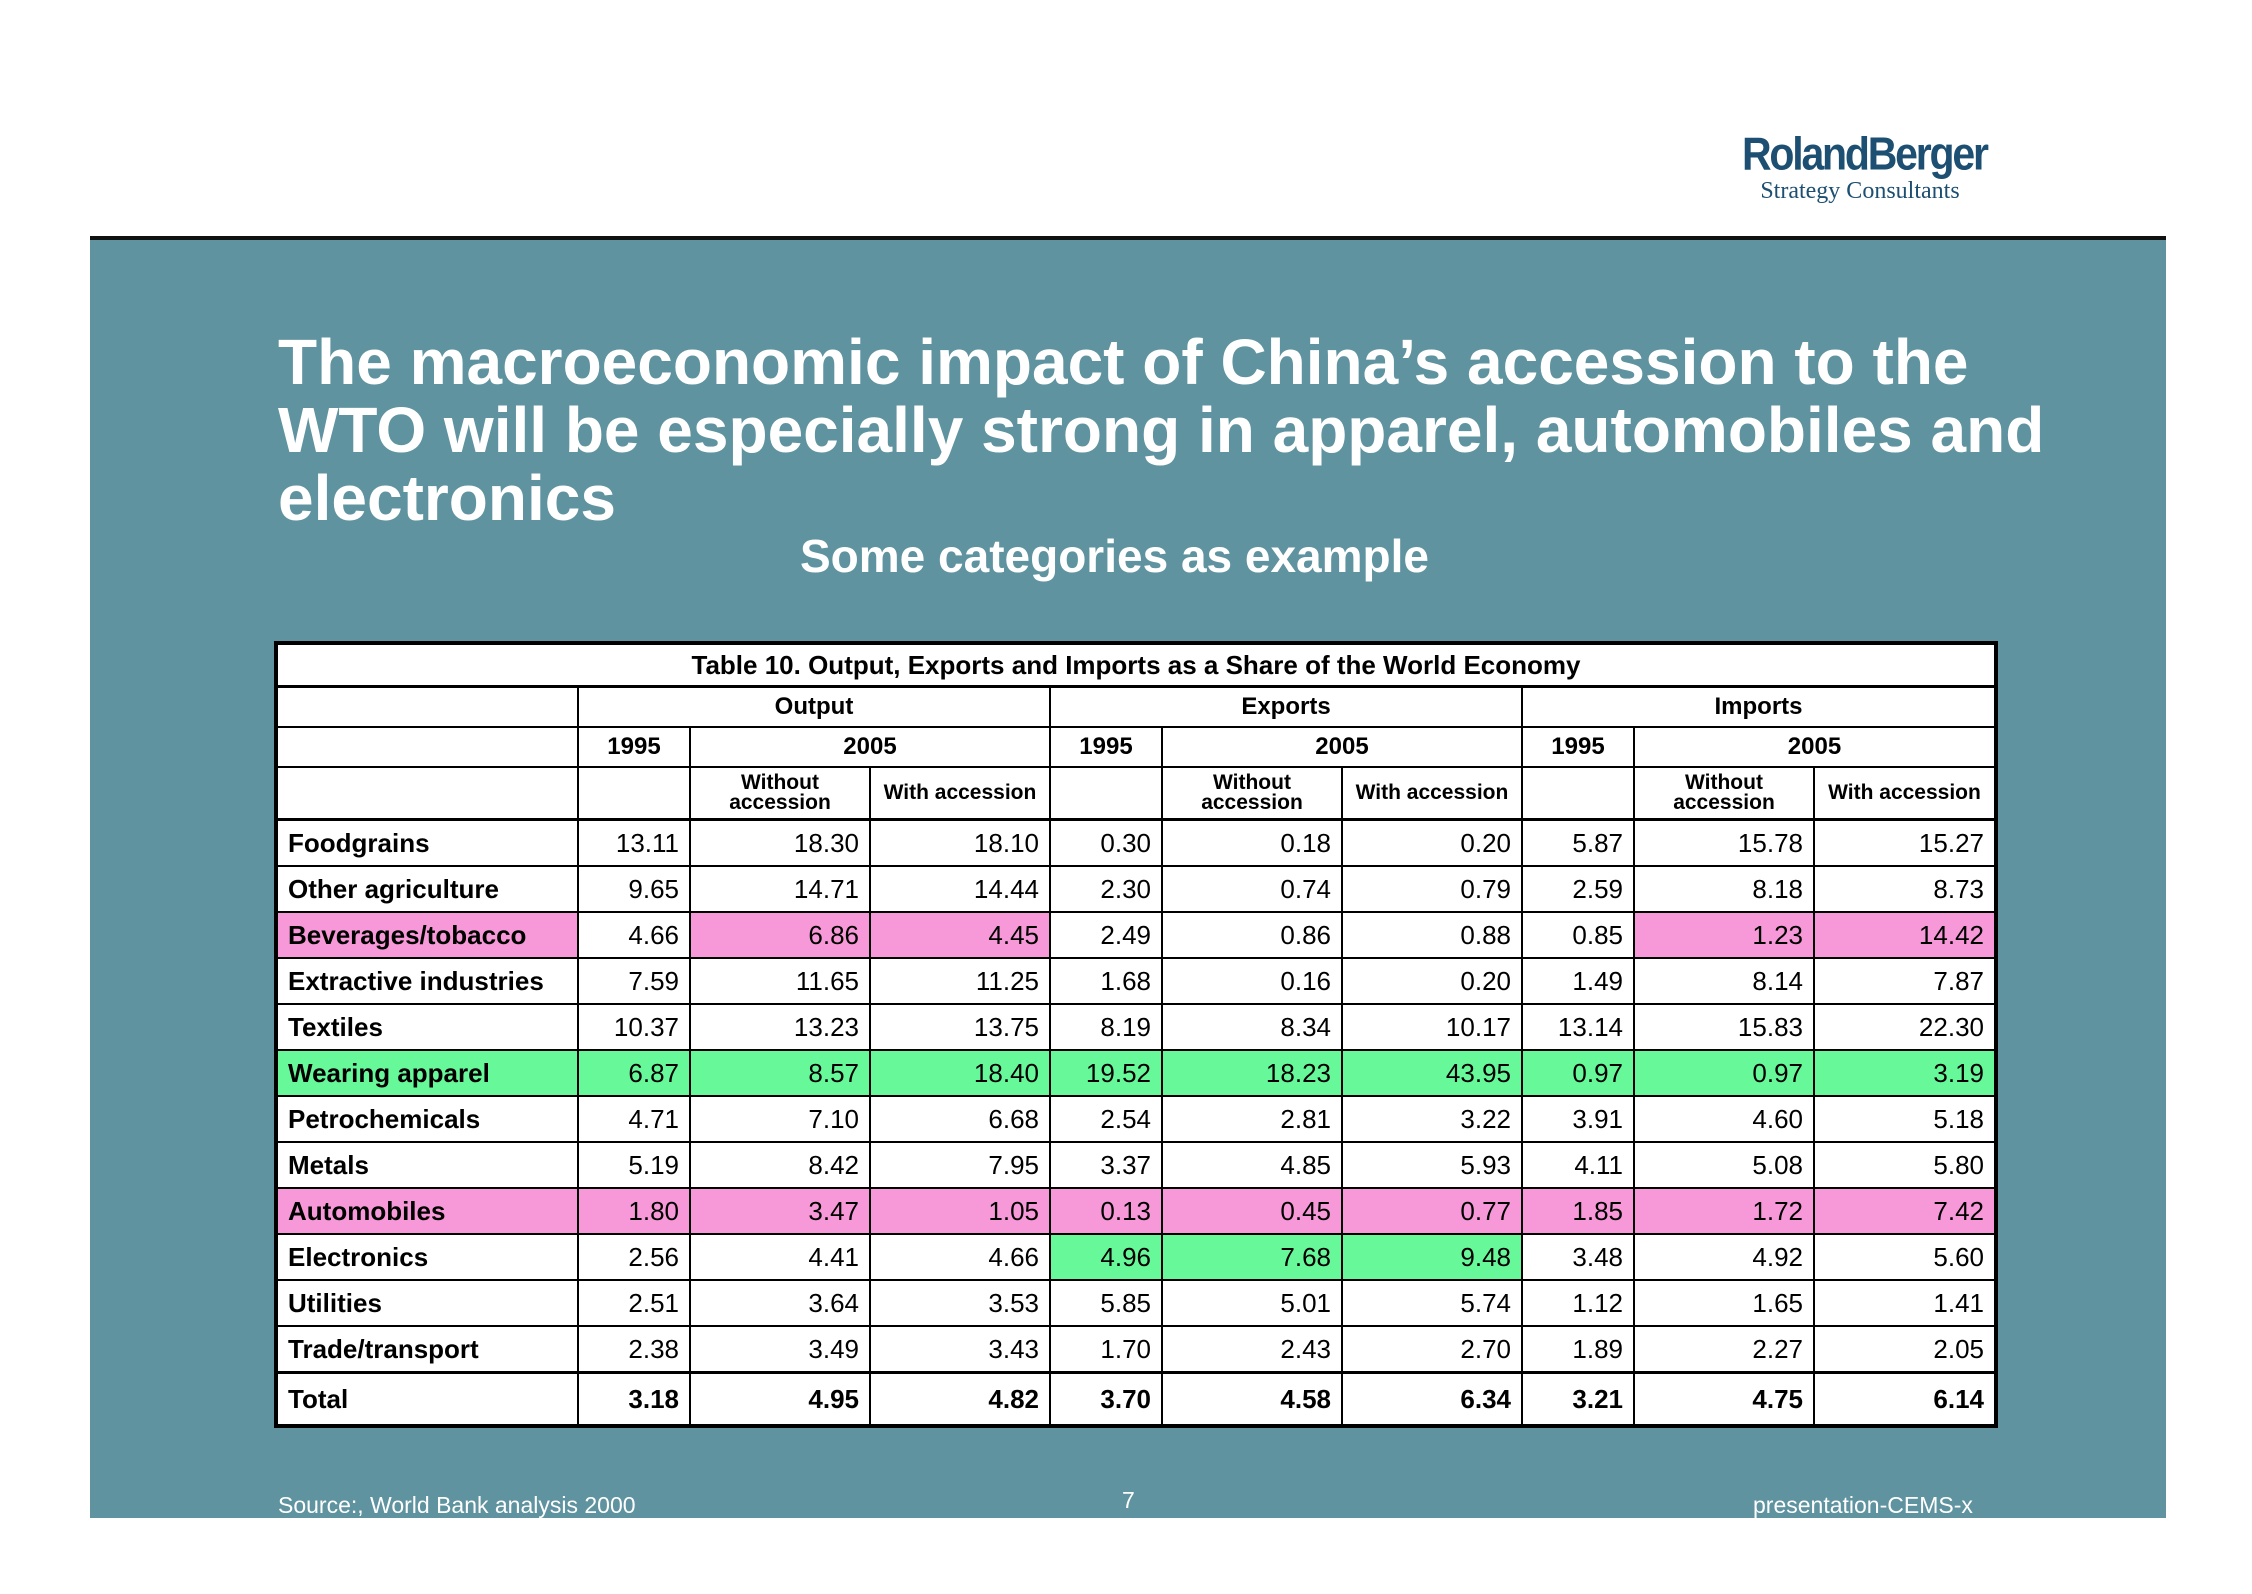 The width and height of the screenshot is (2252, 1594). What do you see at coordinates (1252, 1349) in the screenshot?
I see `table-cell: 2.43` at bounding box center [1252, 1349].